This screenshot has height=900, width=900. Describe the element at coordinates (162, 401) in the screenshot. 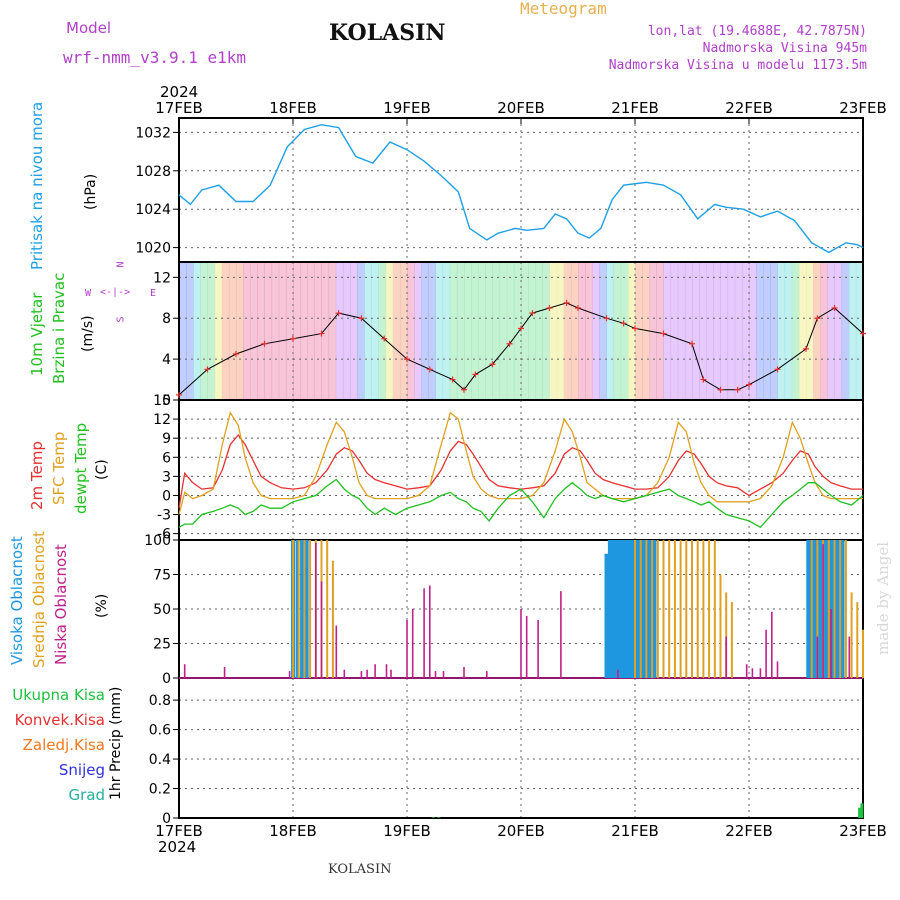

I see `y-tick-label: 15` at that location.